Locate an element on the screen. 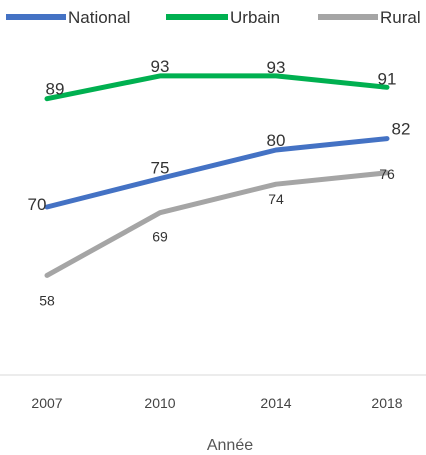  x-tick-2014: 2014 is located at coordinates (275, 403).